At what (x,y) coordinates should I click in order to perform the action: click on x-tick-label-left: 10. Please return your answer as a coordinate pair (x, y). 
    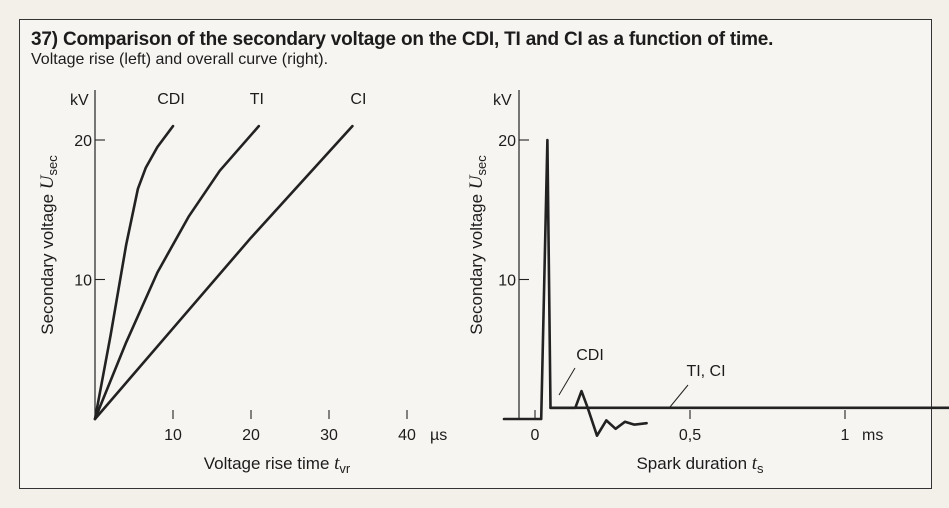
    Looking at the image, I should click on (173, 435).